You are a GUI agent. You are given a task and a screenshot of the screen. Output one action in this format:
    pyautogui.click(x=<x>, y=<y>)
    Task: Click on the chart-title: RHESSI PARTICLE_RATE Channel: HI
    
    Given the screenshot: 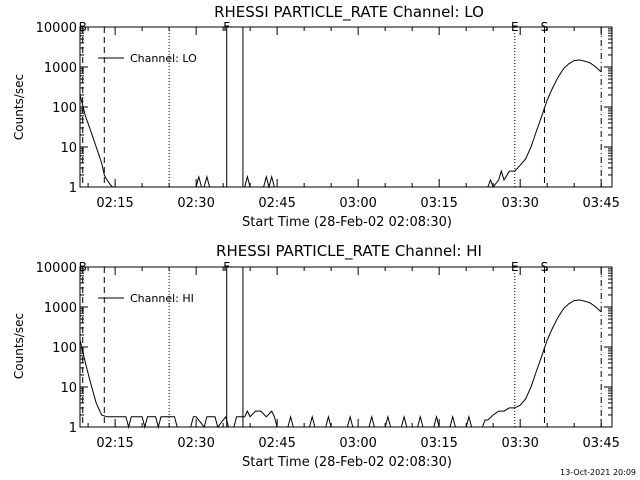 What is the action you would take?
    pyautogui.click(x=349, y=251)
    